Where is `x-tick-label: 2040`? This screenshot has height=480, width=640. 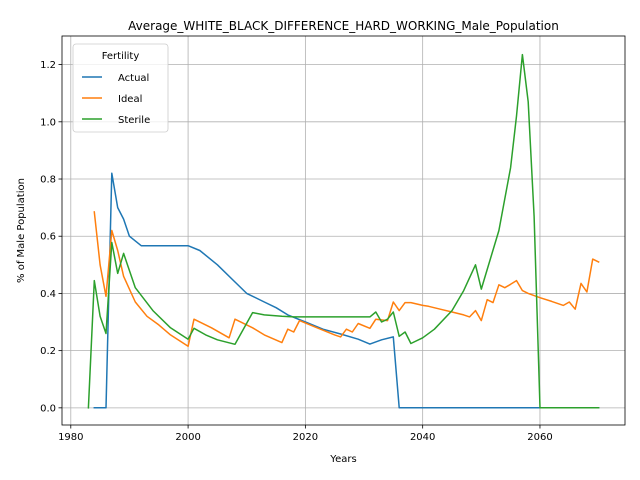 x-tick-label: 2040 is located at coordinates (422, 437).